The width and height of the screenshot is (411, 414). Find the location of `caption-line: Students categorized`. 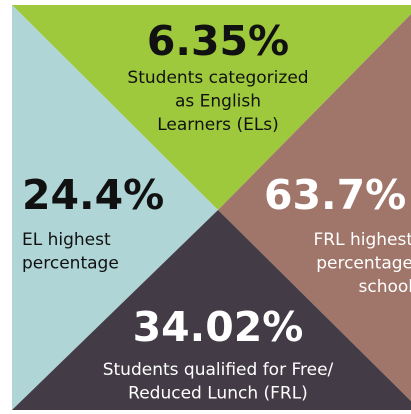

caption-line: Students categorized is located at coordinates (217, 78).